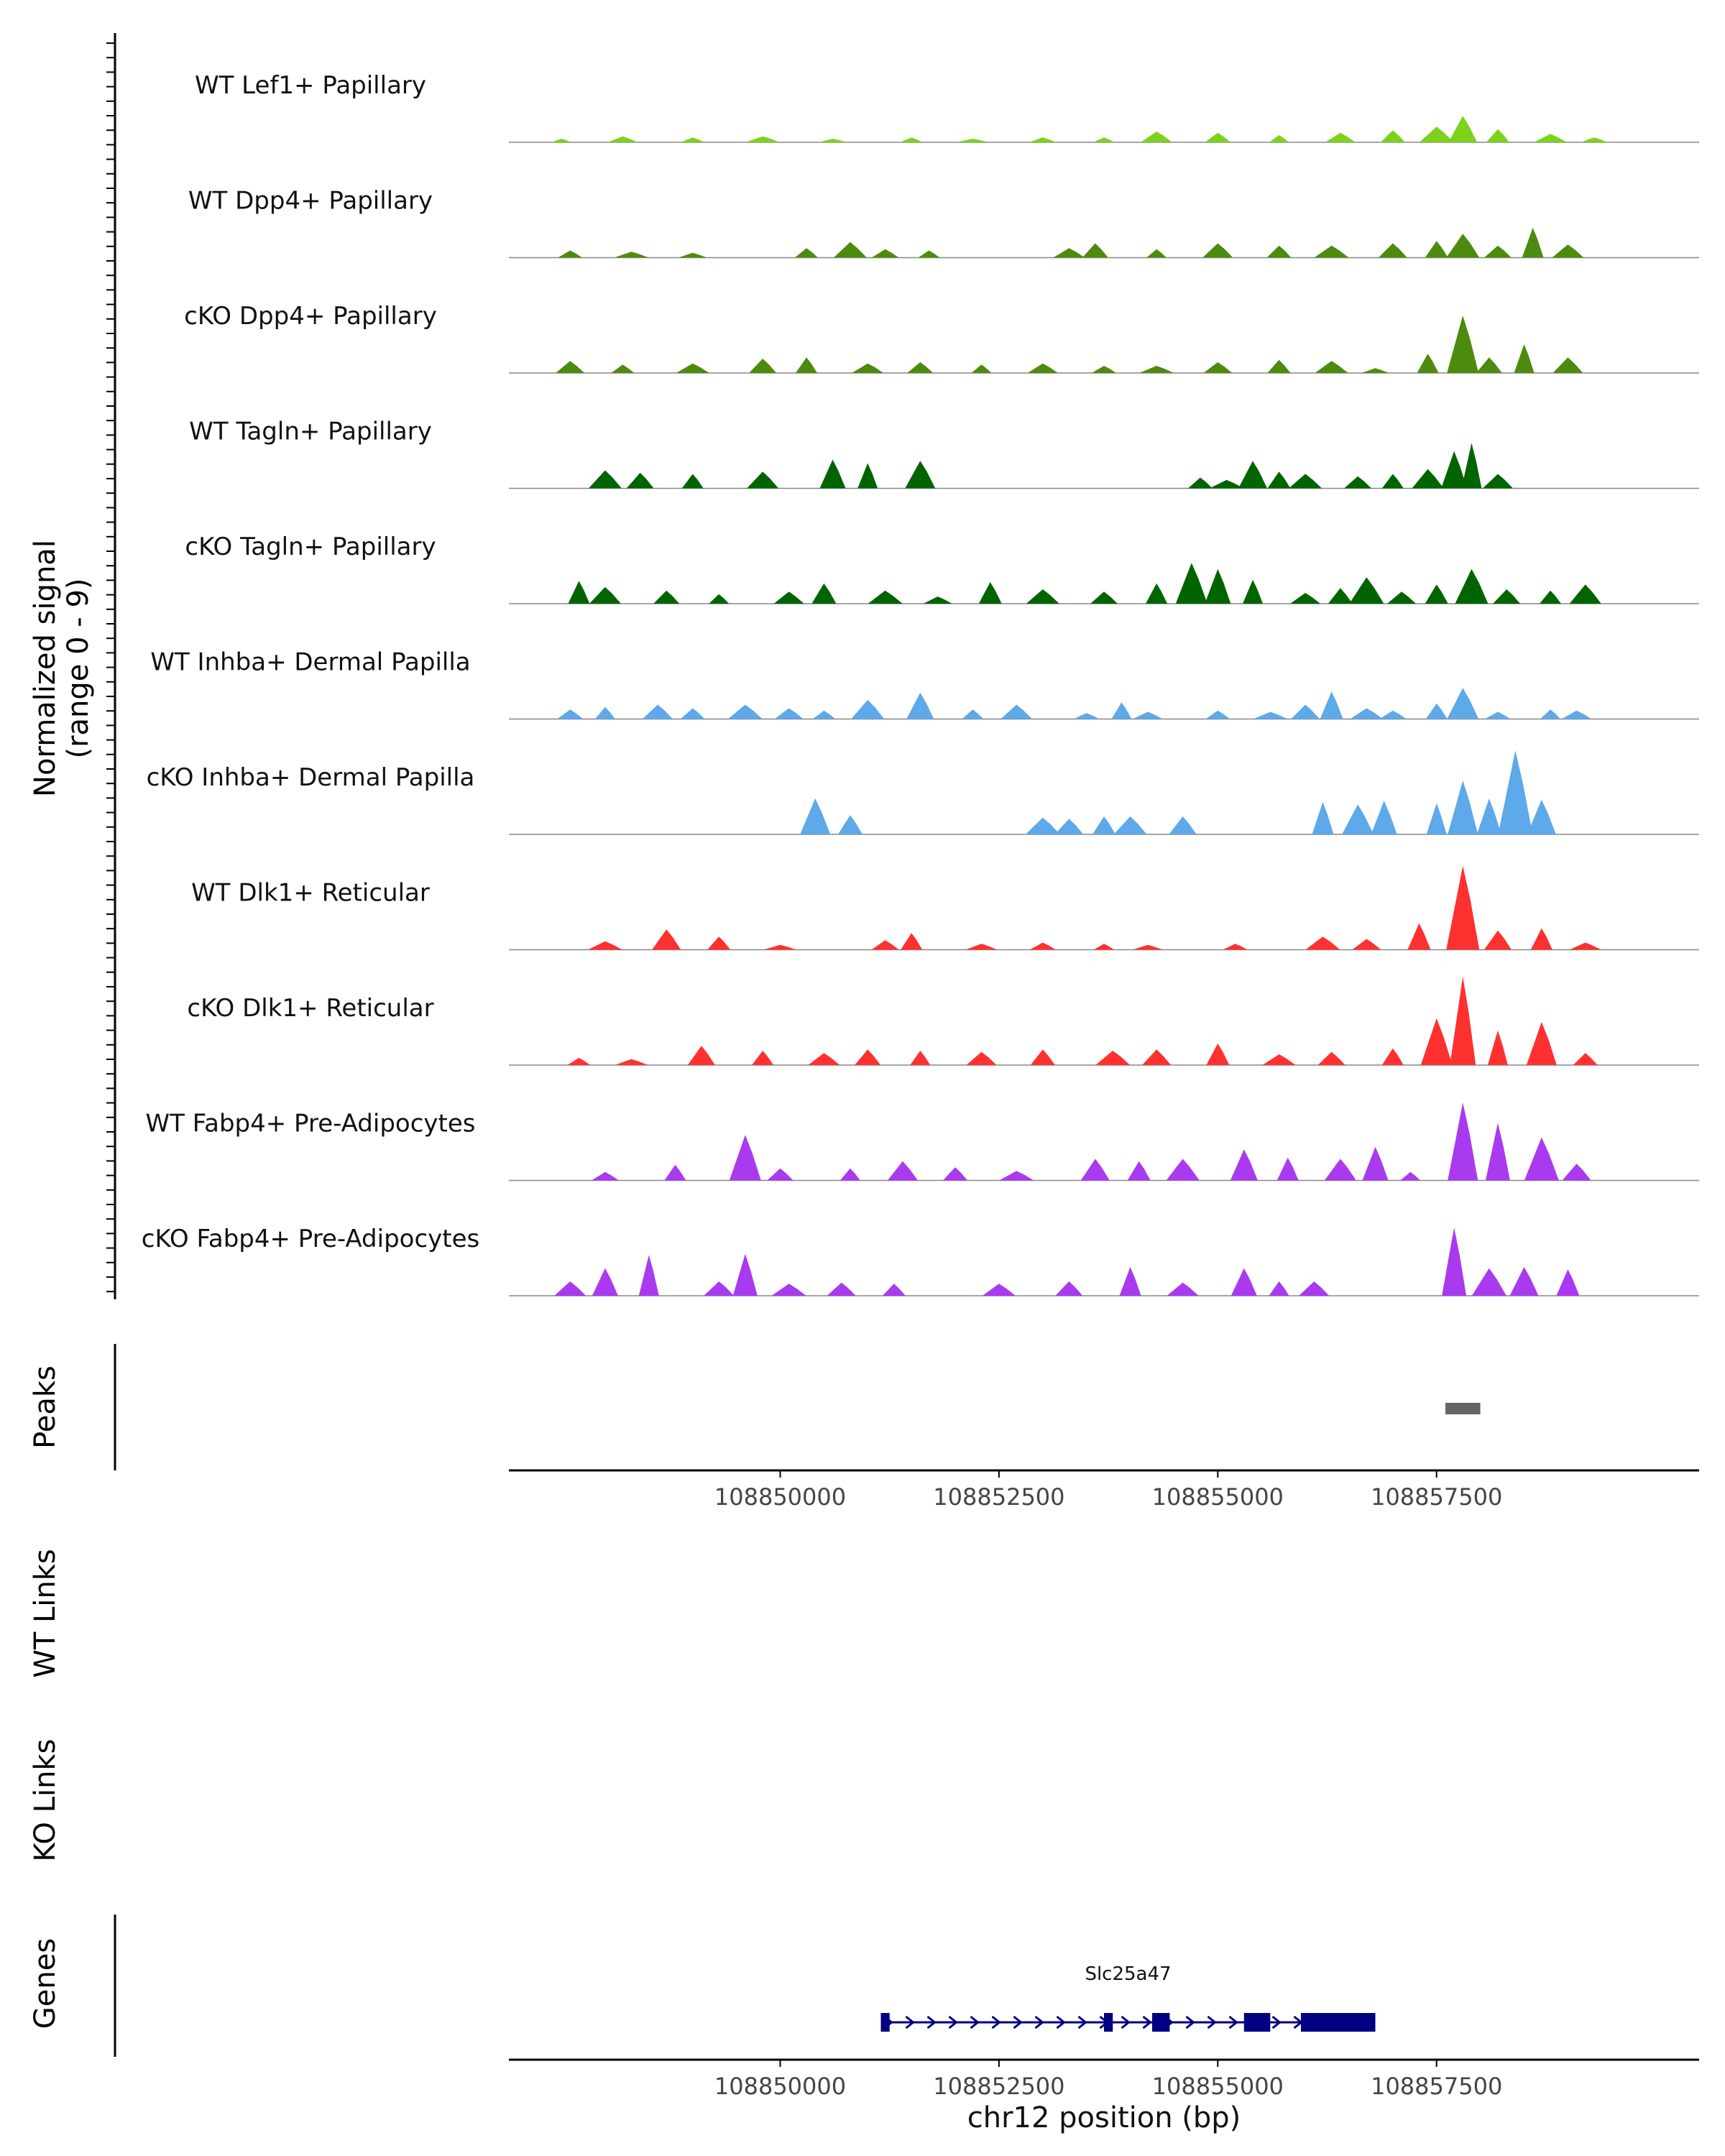  What do you see at coordinates (310, 894) in the screenshot?
I see `track-label: WT Dlk1+ Reticular` at bounding box center [310, 894].